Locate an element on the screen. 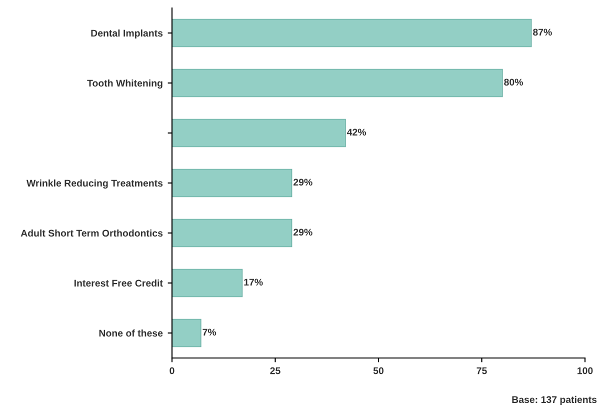  data-label: 80% is located at coordinates (513, 82).